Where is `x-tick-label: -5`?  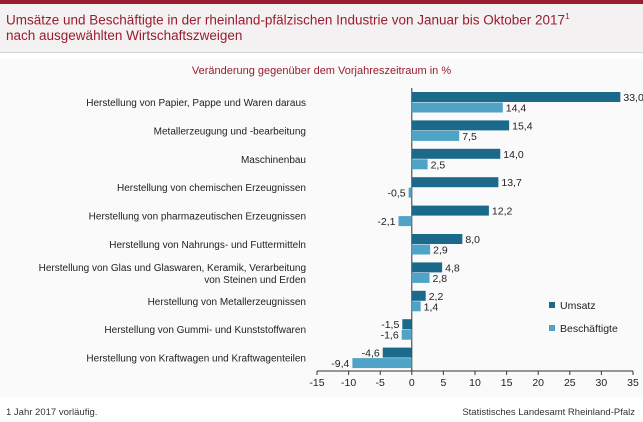 x-tick-label: -5 is located at coordinates (380, 383).